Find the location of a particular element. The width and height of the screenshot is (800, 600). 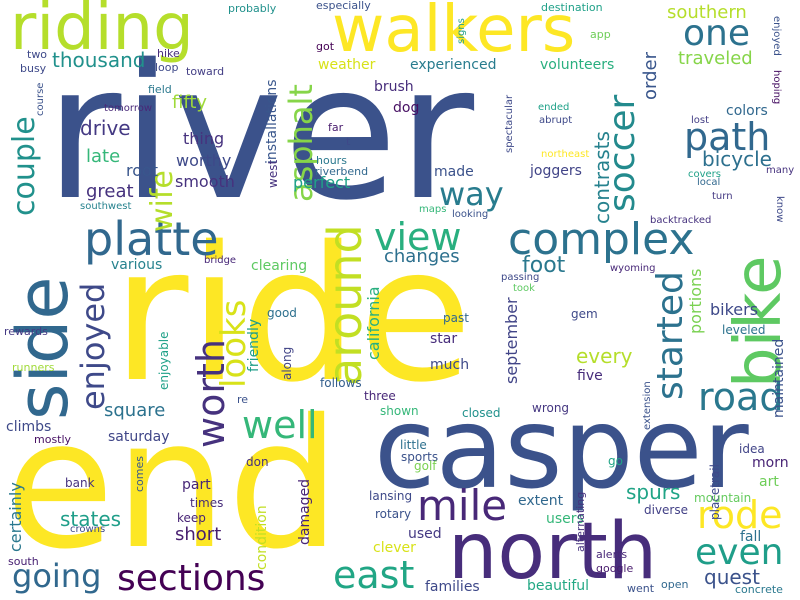

word-closed: closed is located at coordinates (481, 413).